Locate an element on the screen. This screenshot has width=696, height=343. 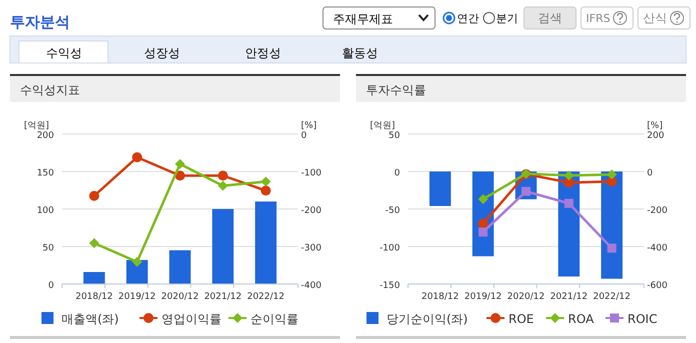
text: 성장성 is located at coordinates (162, 53).